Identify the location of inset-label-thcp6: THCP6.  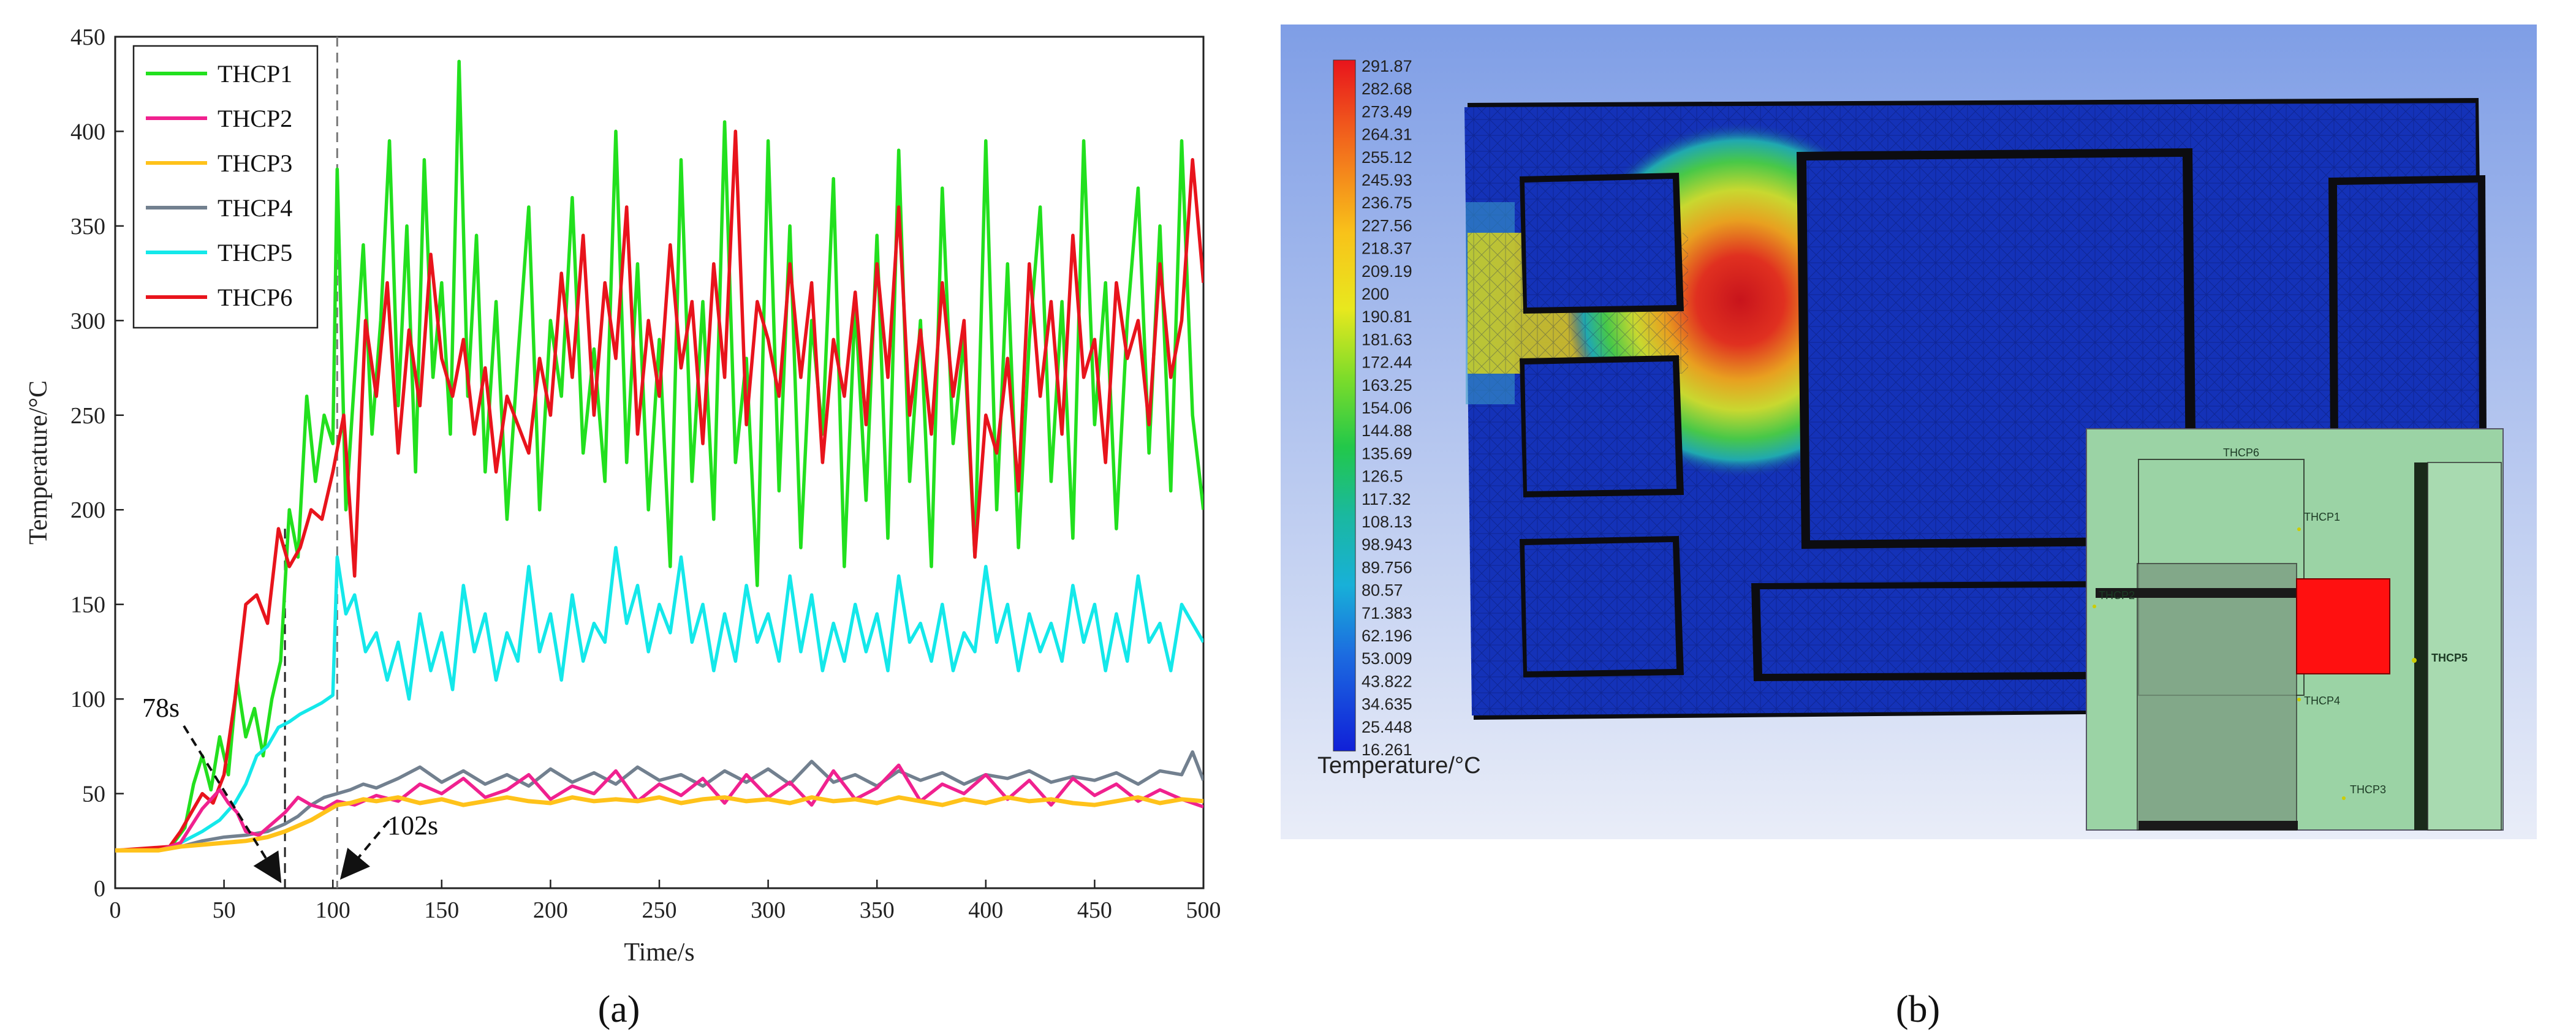
(2241, 453).